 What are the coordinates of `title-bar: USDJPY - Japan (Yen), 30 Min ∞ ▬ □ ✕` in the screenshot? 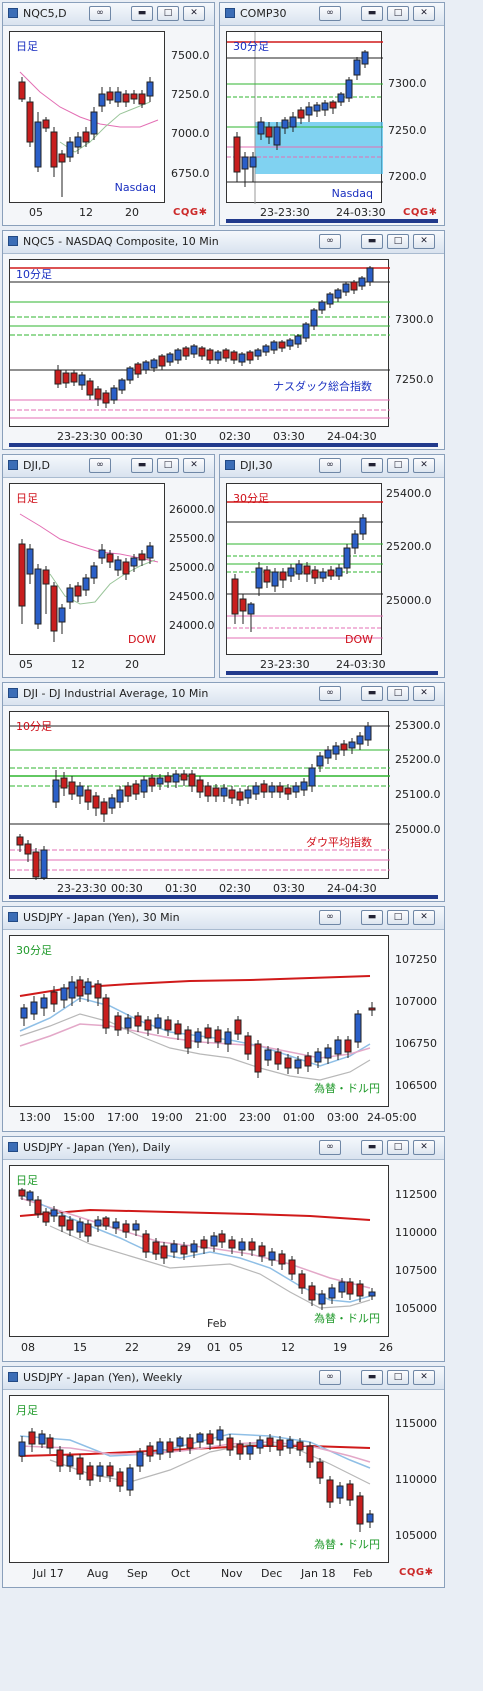 It's located at (223, 918).